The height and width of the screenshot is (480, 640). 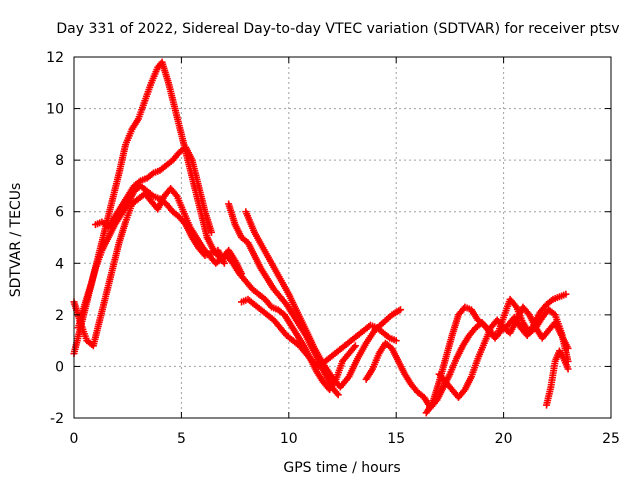 I want to click on series-track-e, so click(x=281, y=314).